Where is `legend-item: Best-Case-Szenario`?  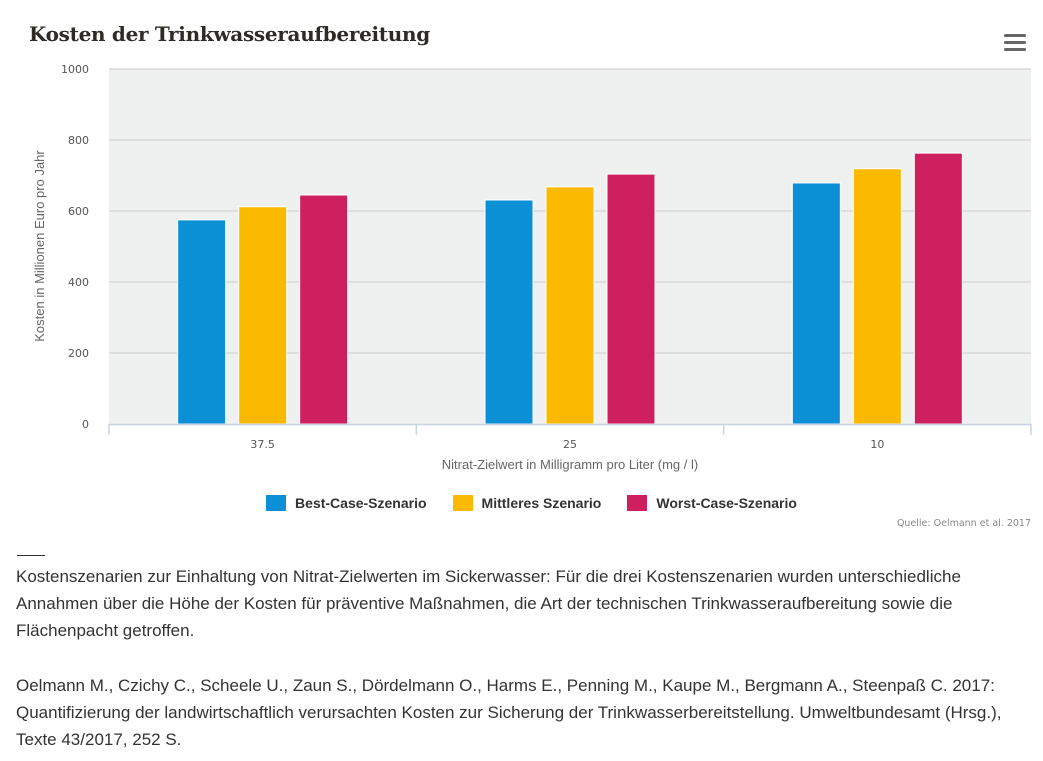 legend-item: Best-Case-Szenario is located at coordinates (346, 503).